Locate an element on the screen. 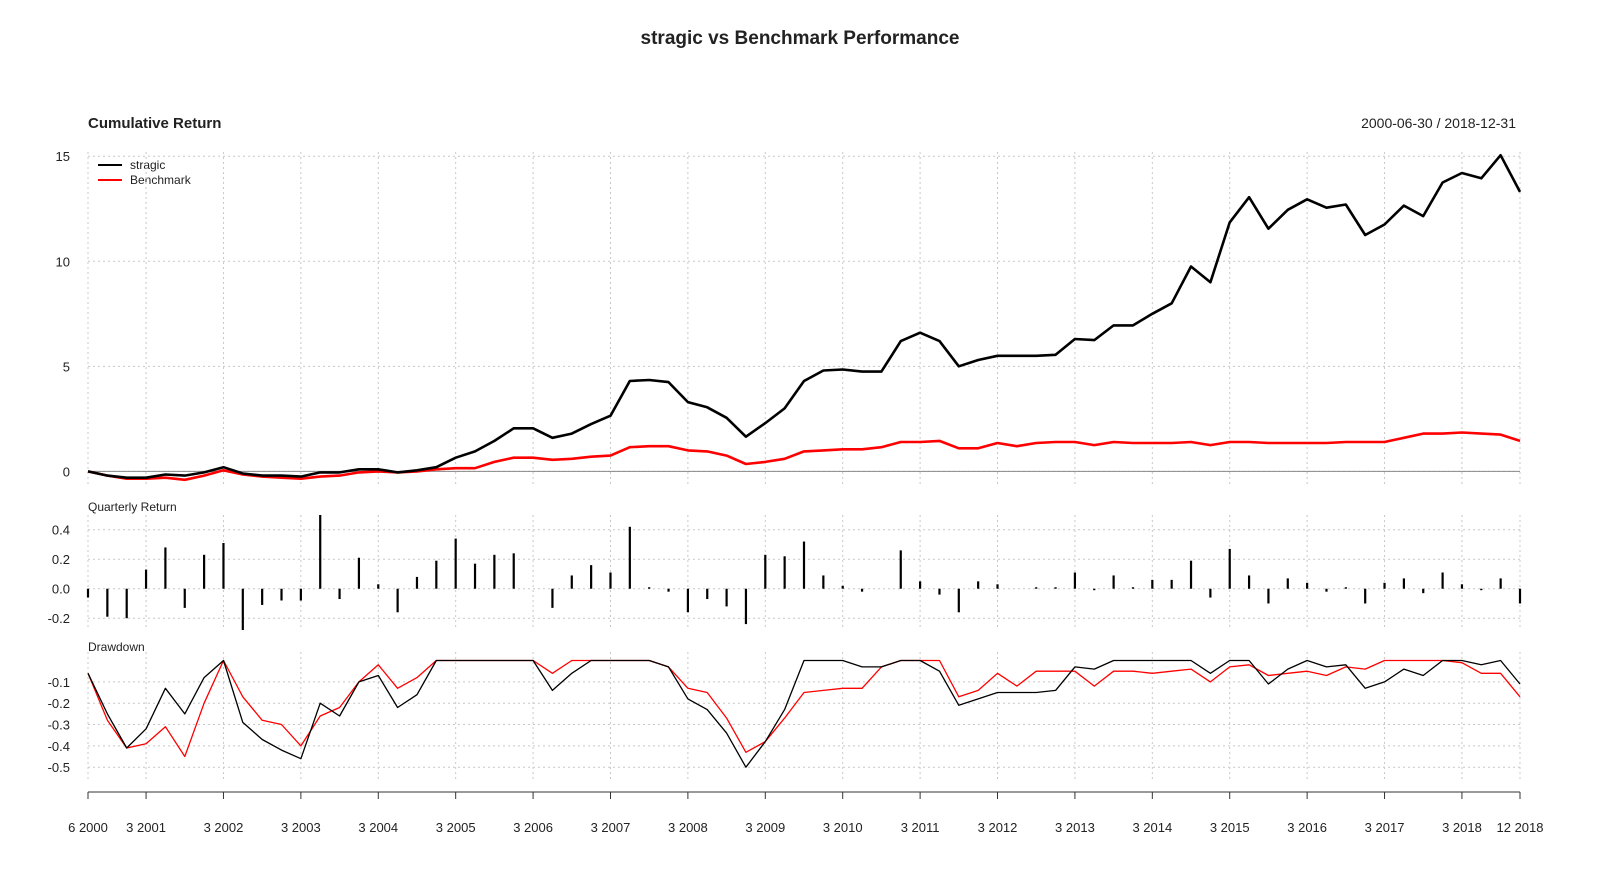 This screenshot has width=1600, height=869. x-tick-label-1: 3 2001 is located at coordinates (146, 827).